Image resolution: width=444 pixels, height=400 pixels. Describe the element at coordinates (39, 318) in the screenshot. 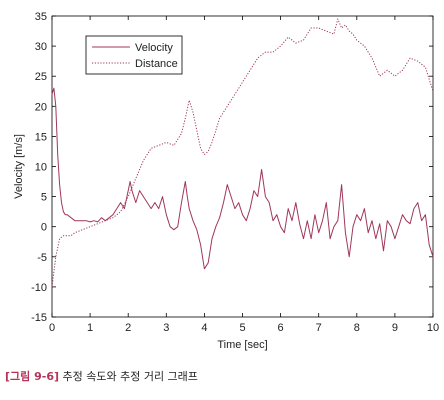

I see `y-tick-label: -15` at that location.